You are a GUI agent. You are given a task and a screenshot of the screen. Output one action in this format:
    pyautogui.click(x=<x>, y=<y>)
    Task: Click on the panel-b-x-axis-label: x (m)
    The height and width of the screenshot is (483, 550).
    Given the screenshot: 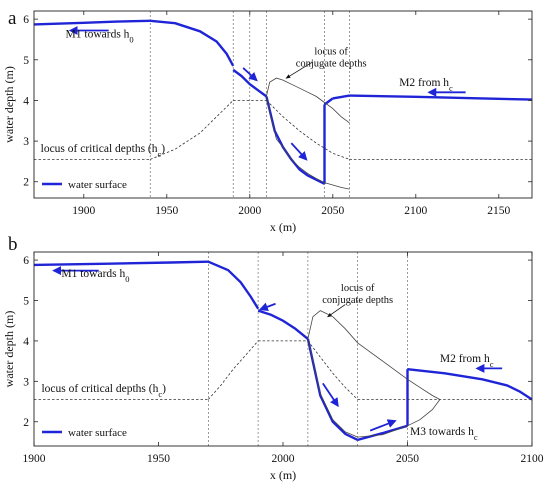 What is the action you would take?
    pyautogui.click(x=283, y=475)
    